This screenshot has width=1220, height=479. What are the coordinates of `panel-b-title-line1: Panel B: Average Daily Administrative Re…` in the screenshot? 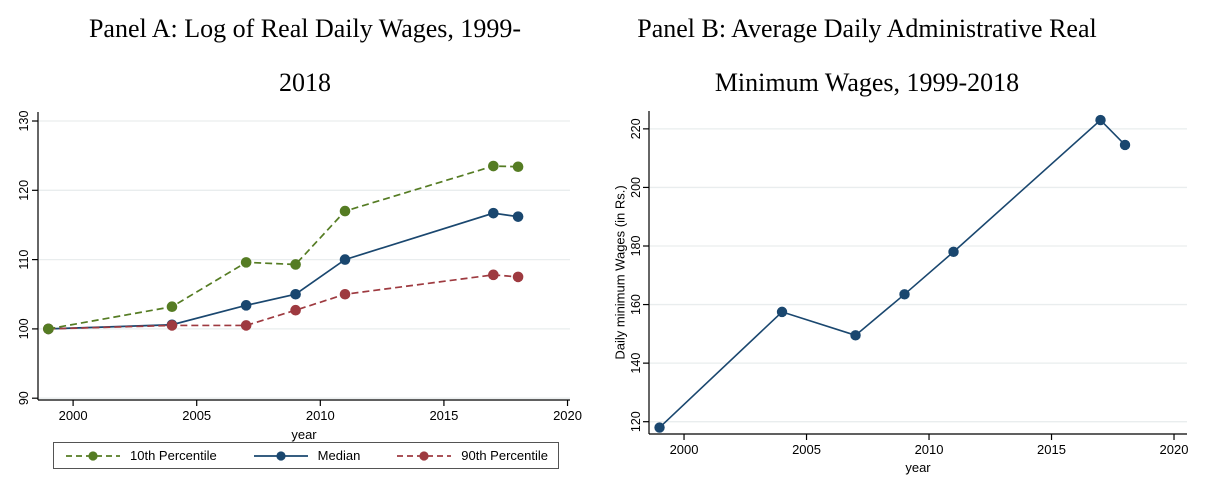 It's located at (867, 28).